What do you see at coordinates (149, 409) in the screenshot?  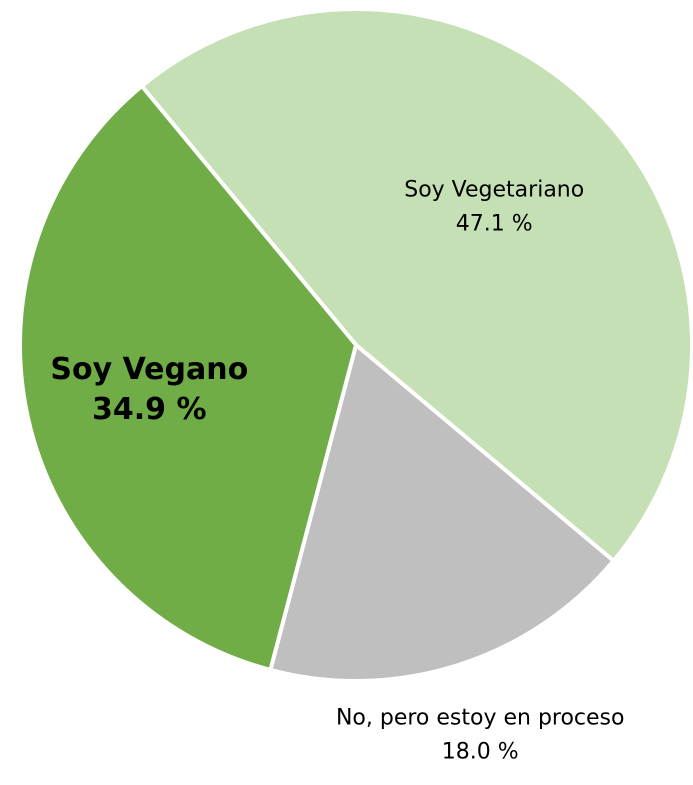 I see `slice-value-label: 34.9 %` at bounding box center [149, 409].